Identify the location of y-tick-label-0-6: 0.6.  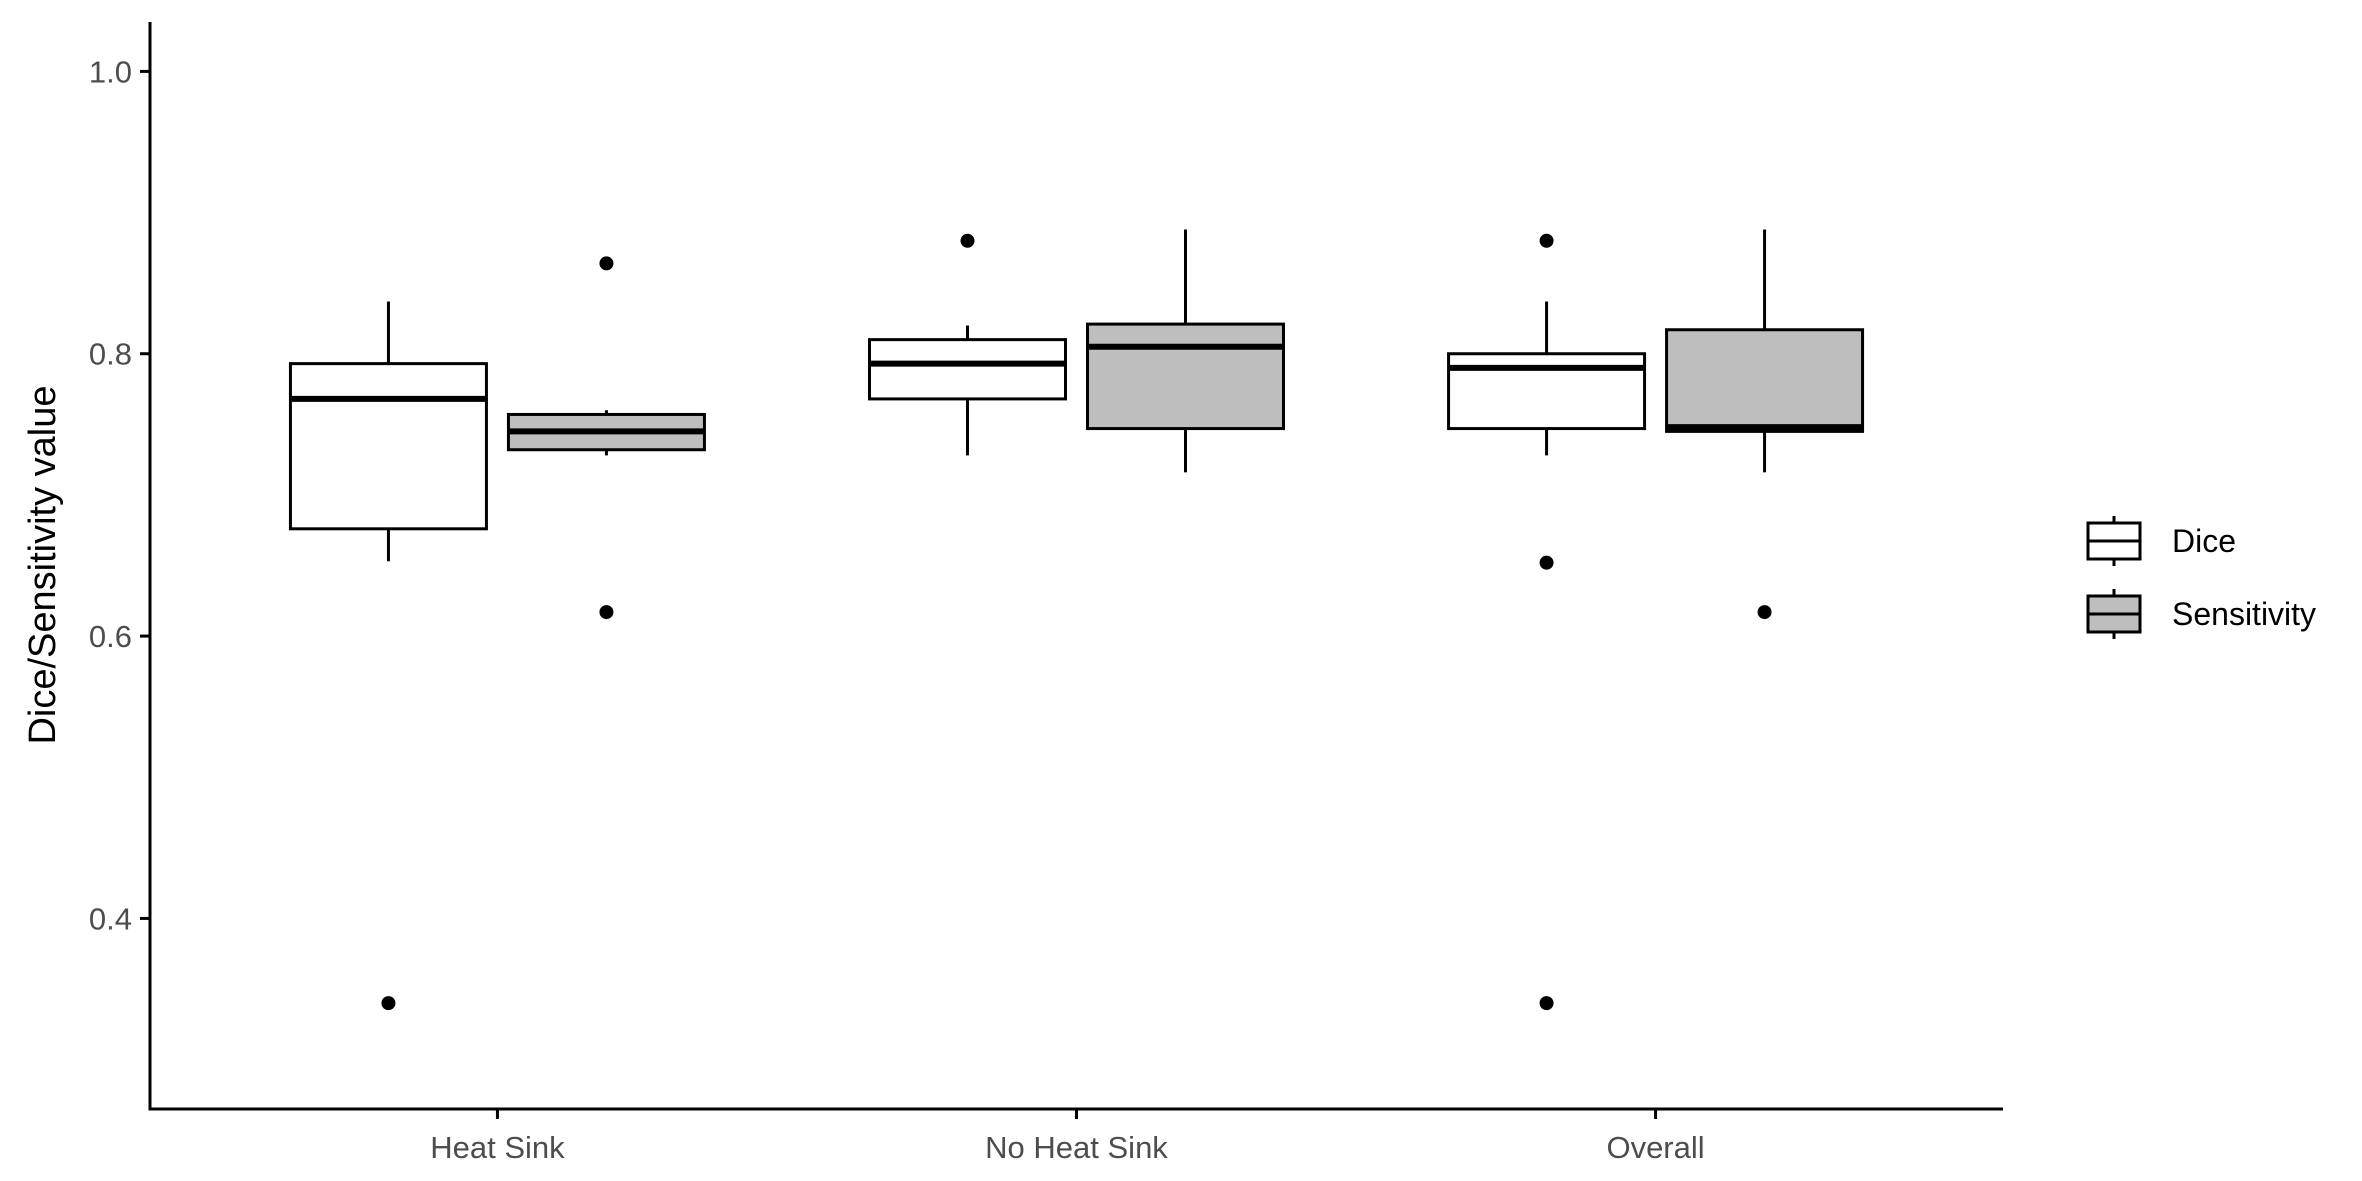
(110, 636).